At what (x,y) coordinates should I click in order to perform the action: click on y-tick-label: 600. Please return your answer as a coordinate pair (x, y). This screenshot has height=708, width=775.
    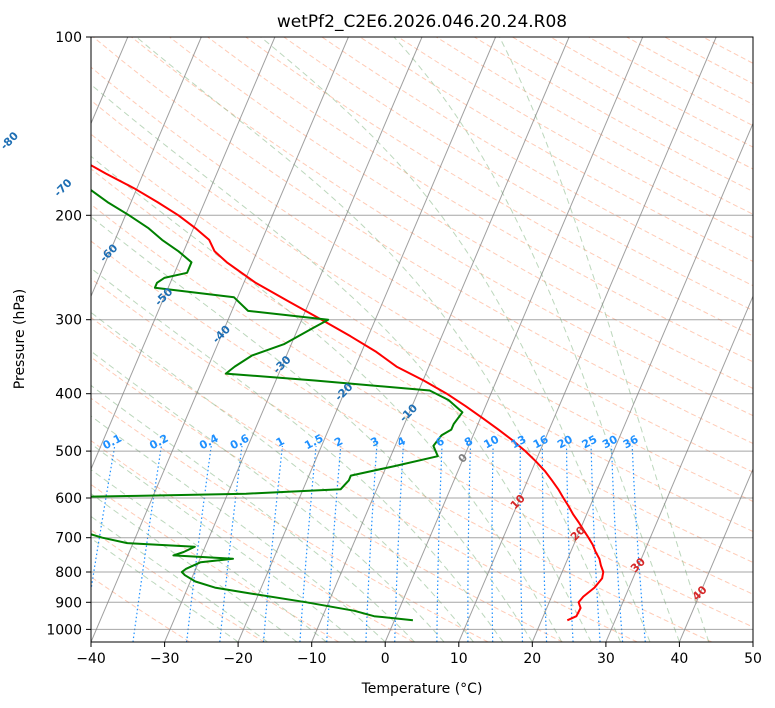
    Looking at the image, I should click on (68, 499).